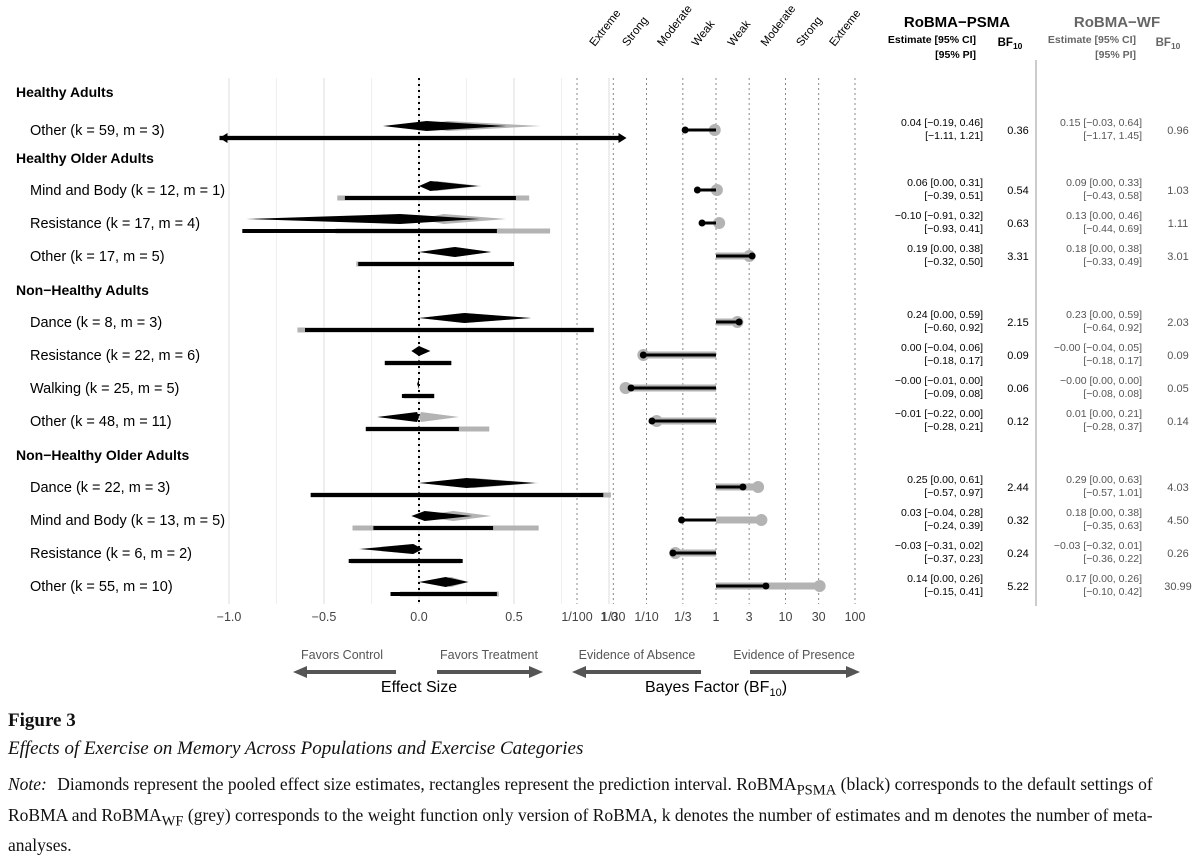 This screenshot has width=1200, height=857. I want to click on group-header: Non−Healthy Older Adults, so click(103, 455).